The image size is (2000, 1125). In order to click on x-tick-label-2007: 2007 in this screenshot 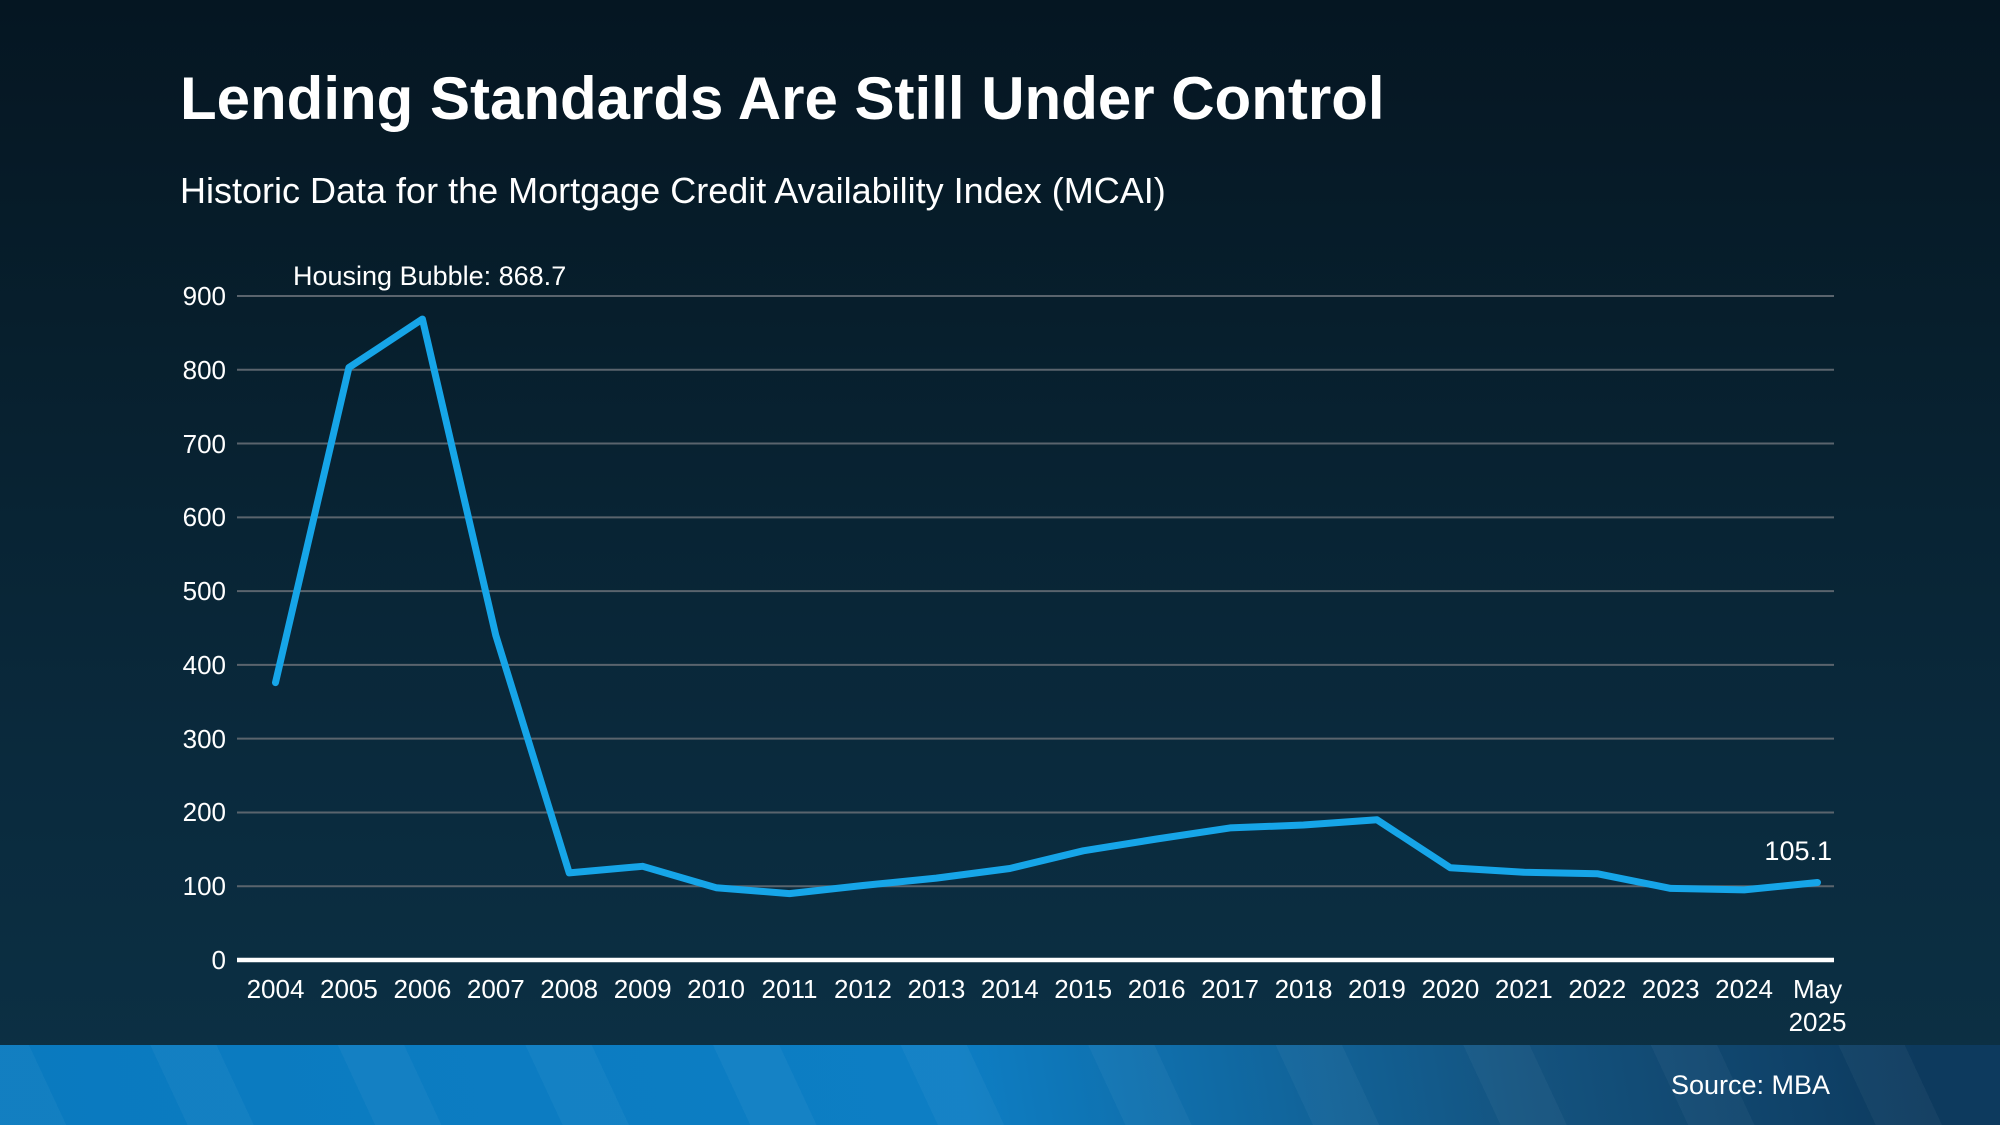, I will do `click(495, 989)`.